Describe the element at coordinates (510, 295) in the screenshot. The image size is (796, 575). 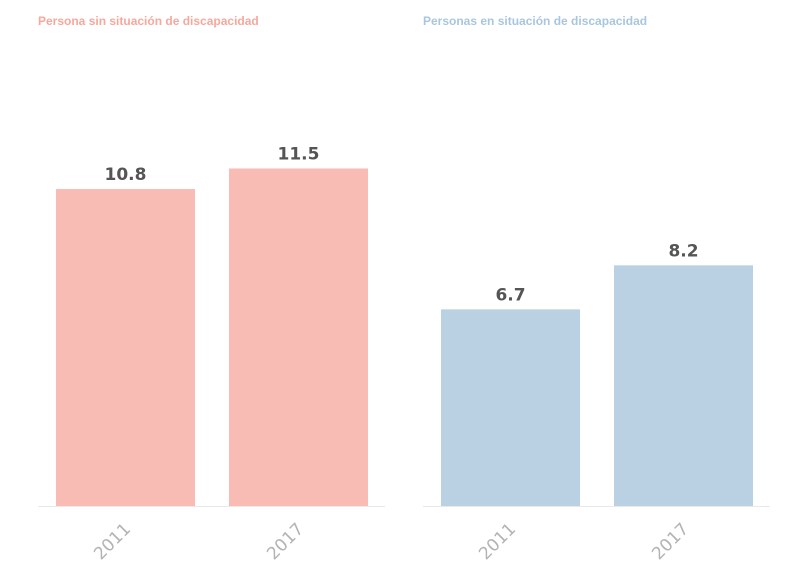
I see `data-label-right-2011: 6.7` at that location.